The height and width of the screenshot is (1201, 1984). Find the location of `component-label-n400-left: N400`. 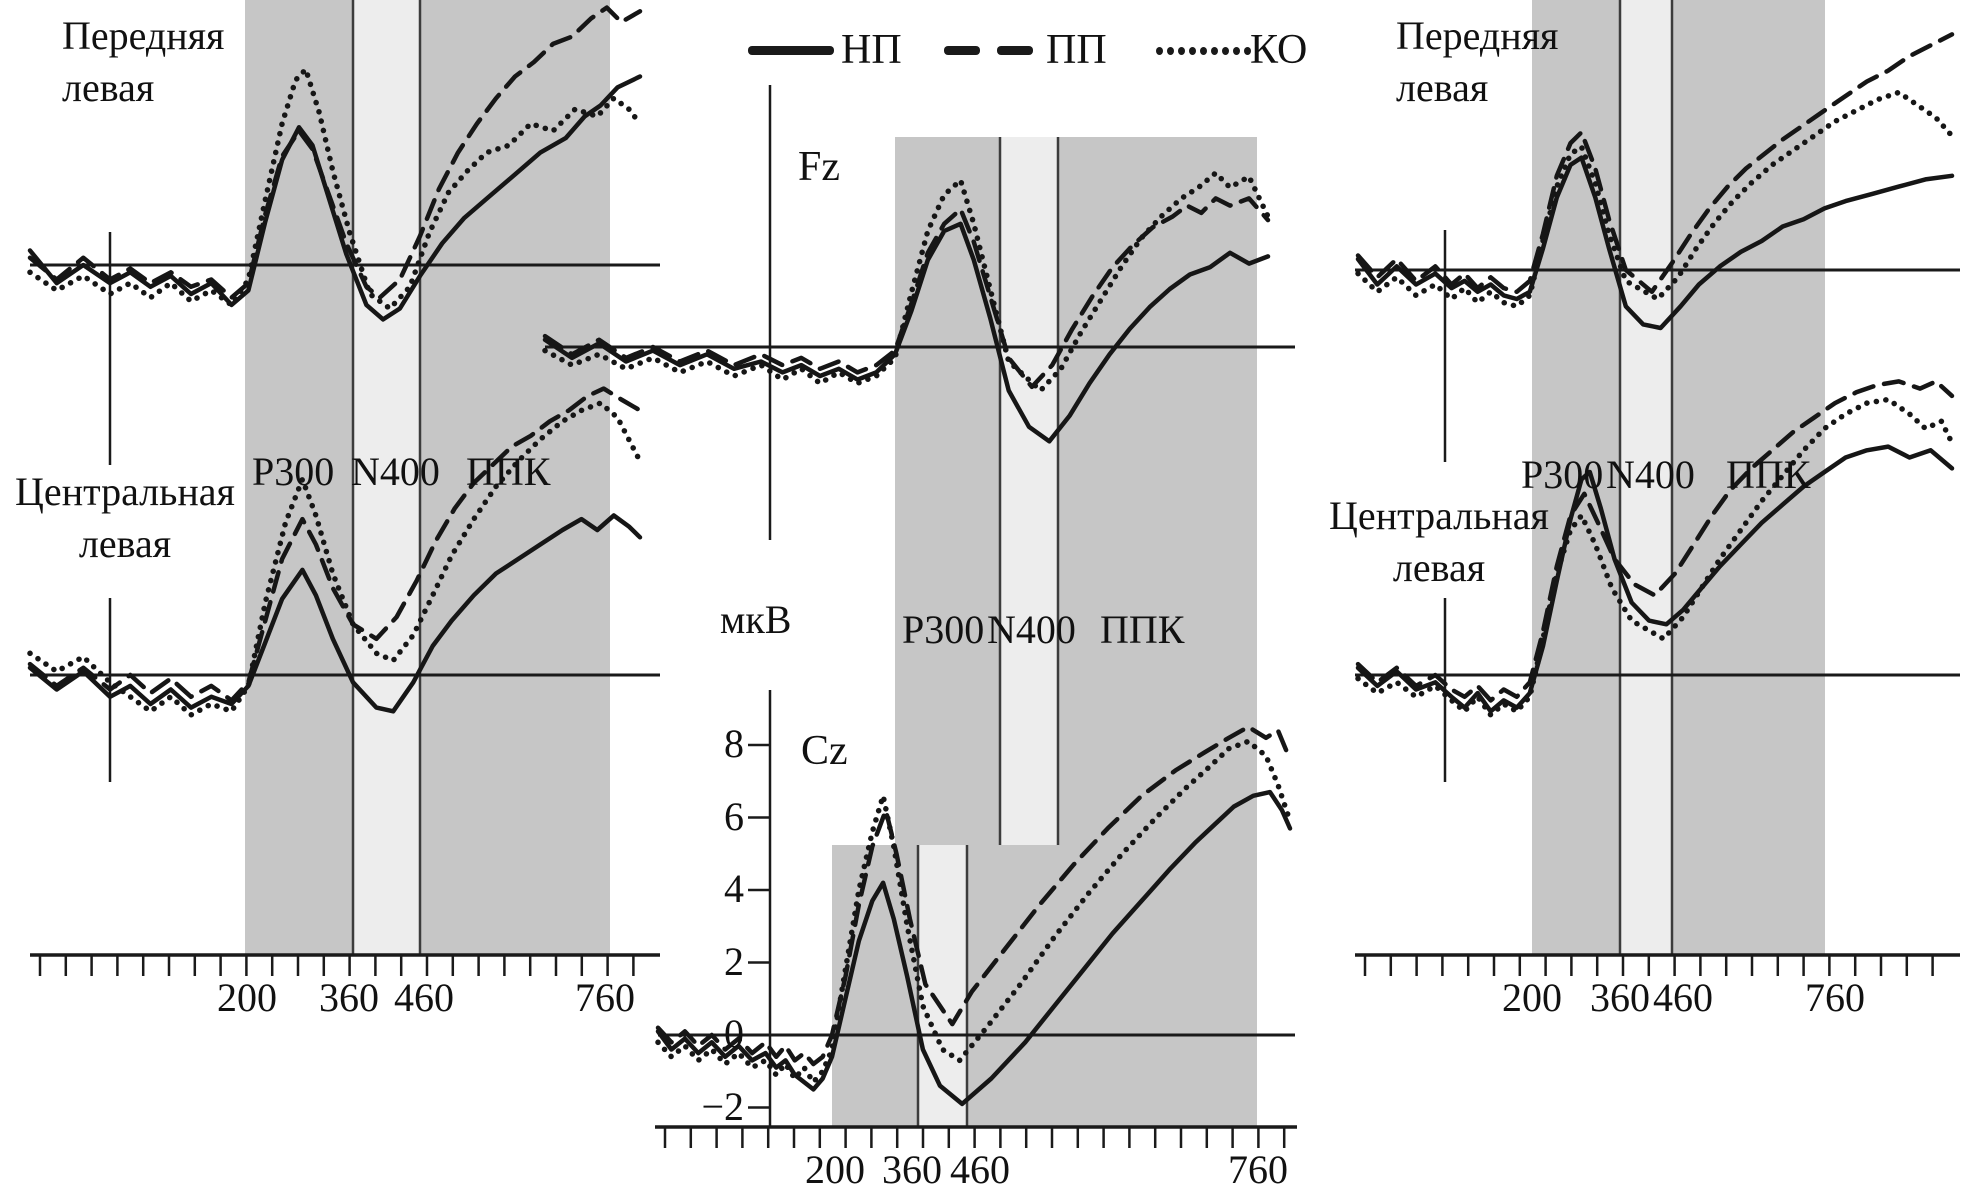

component-label-n400-left: N400 is located at coordinates (395, 471).